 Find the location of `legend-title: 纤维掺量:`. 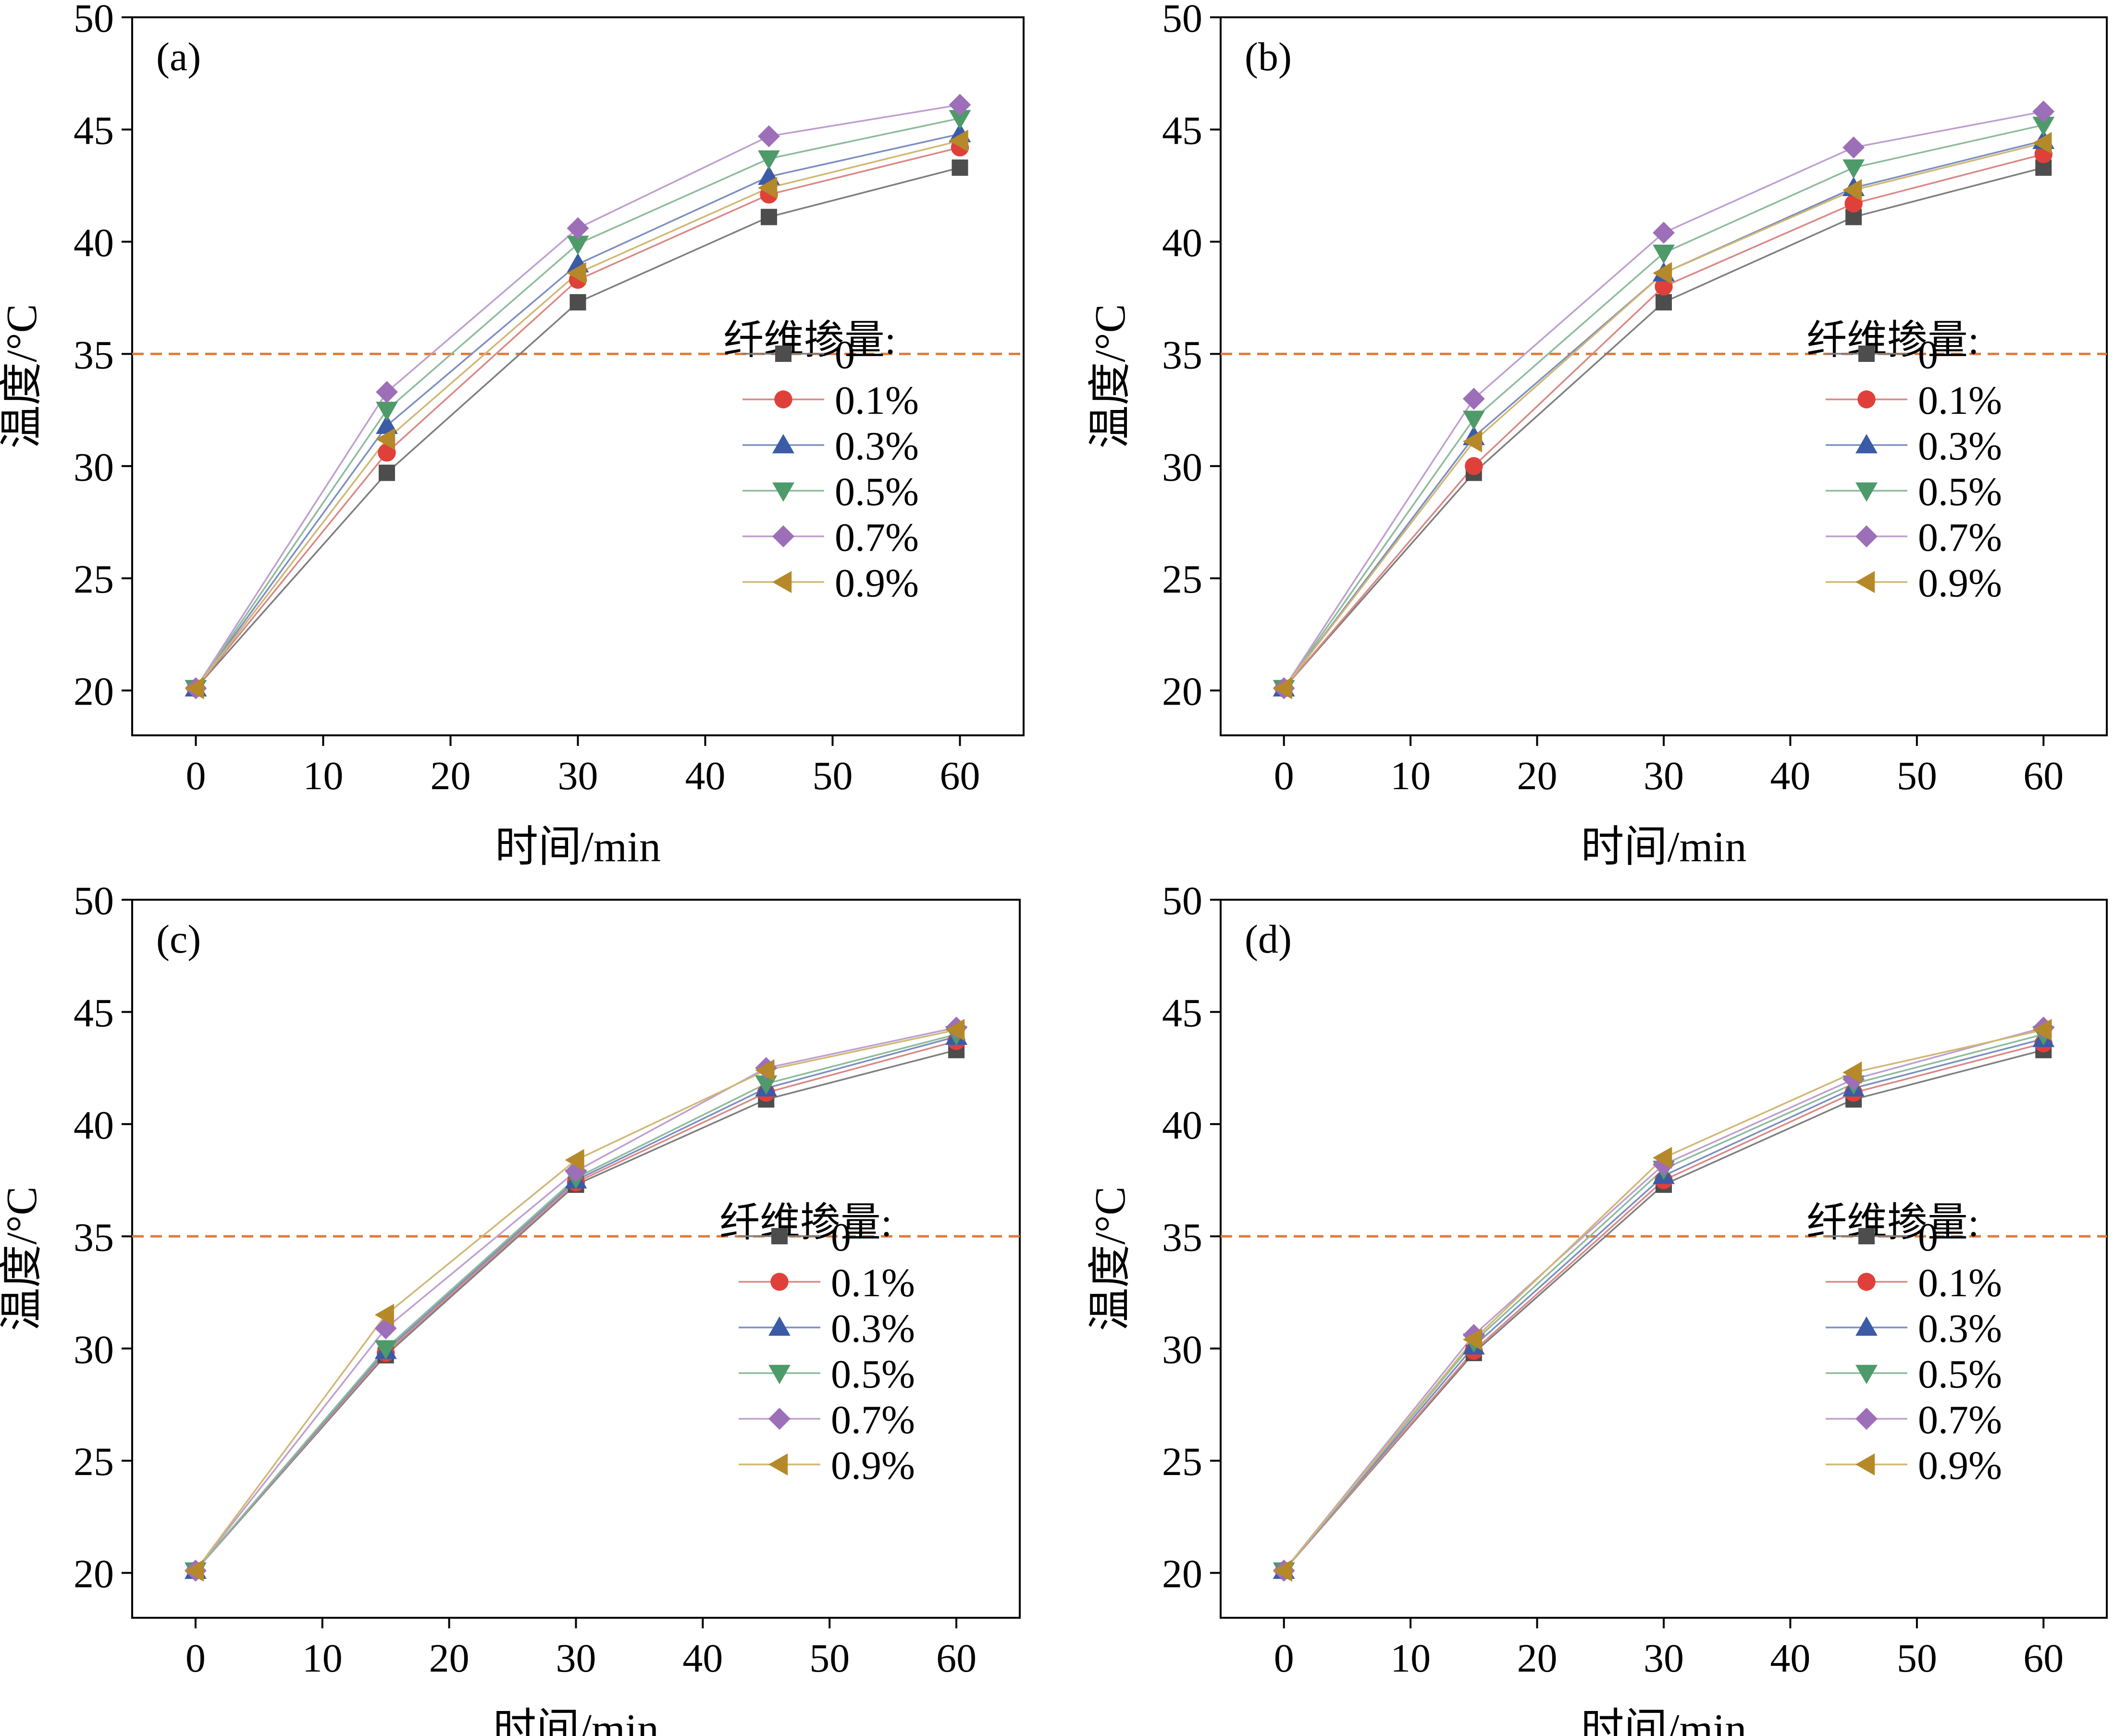

legend-title: 纤维掺量: is located at coordinates (809, 340).